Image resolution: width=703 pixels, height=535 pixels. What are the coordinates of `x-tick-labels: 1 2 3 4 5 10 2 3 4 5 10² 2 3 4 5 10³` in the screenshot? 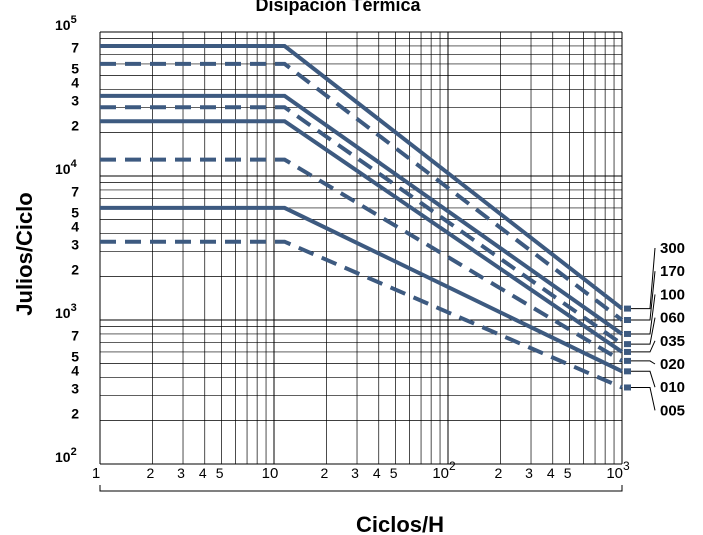 It's located at (361, 470).